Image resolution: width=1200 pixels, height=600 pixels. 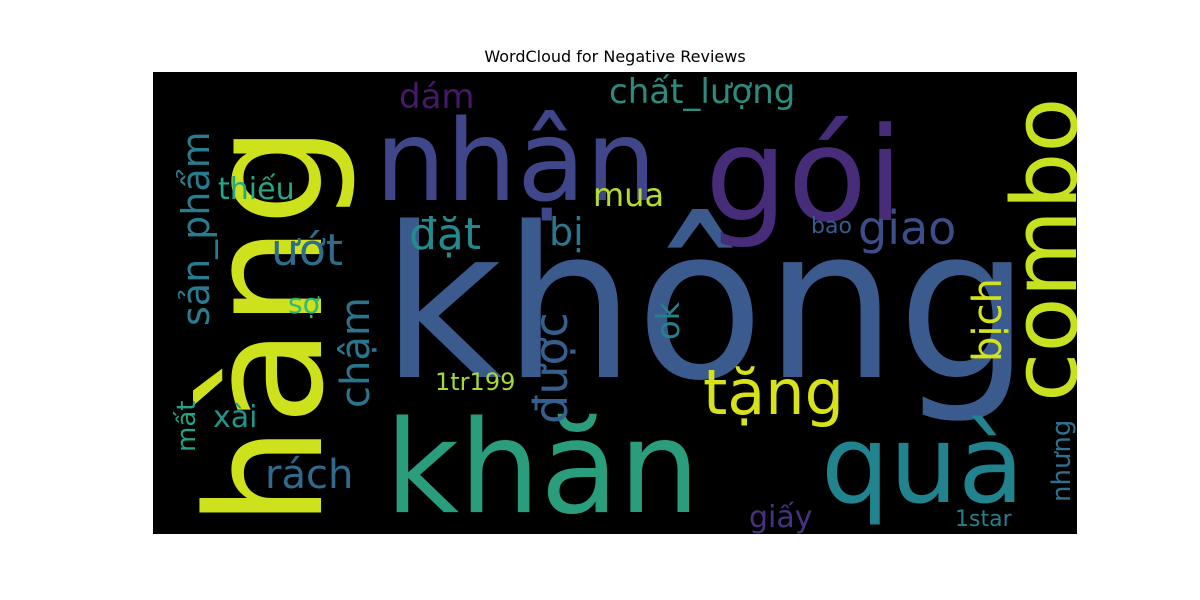 What do you see at coordinates (437, 97) in the screenshot?
I see `word-20: dám` at bounding box center [437, 97].